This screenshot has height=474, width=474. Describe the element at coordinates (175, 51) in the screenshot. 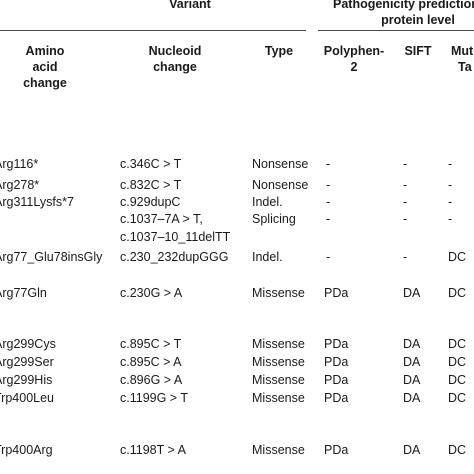

I see `col-header-nucleoid-line1: Nucleoid` at that location.